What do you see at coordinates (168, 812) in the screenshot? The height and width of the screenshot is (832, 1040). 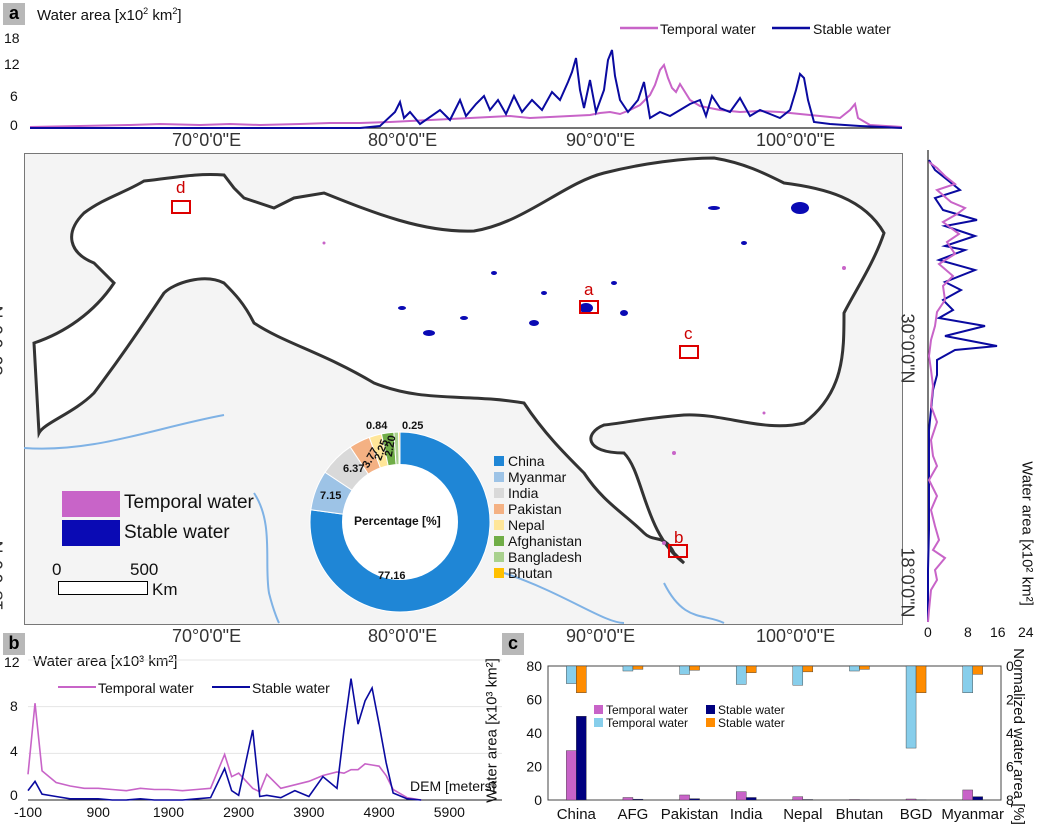 I see `b-xtick: 1900` at bounding box center [168, 812].